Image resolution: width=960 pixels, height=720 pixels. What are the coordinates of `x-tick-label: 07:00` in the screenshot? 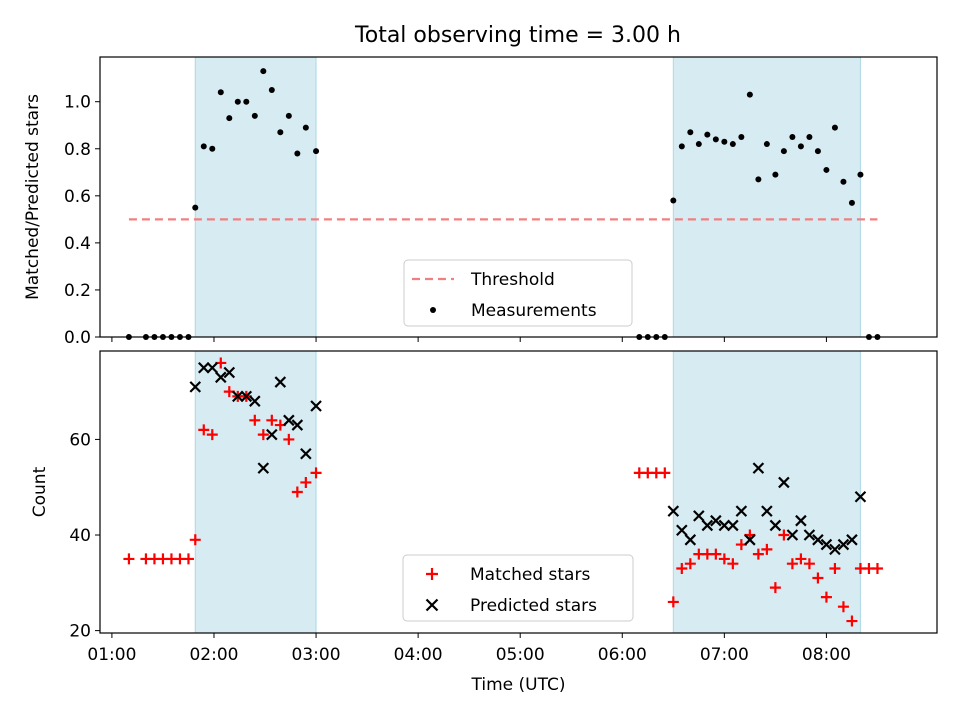 It's located at (724, 655).